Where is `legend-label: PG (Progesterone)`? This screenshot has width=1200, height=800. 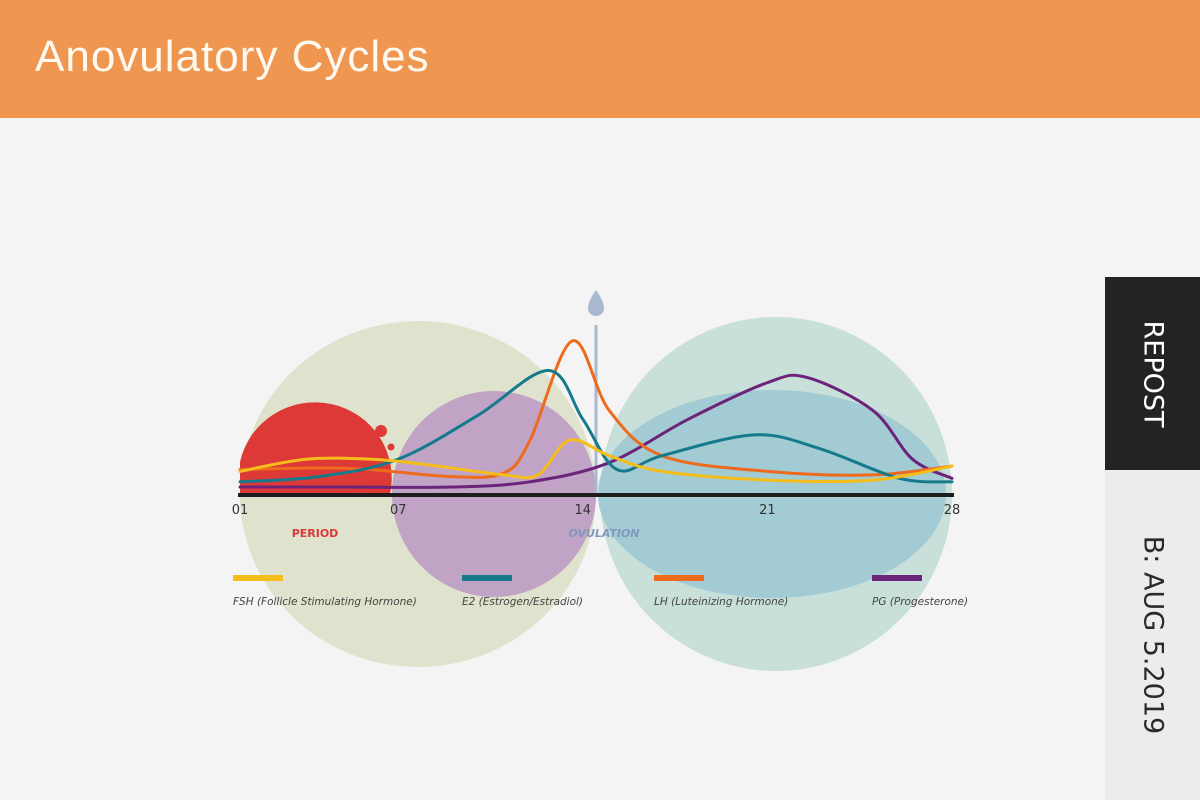
legend-label: PG (Progesterone) is located at coordinates (920, 602).